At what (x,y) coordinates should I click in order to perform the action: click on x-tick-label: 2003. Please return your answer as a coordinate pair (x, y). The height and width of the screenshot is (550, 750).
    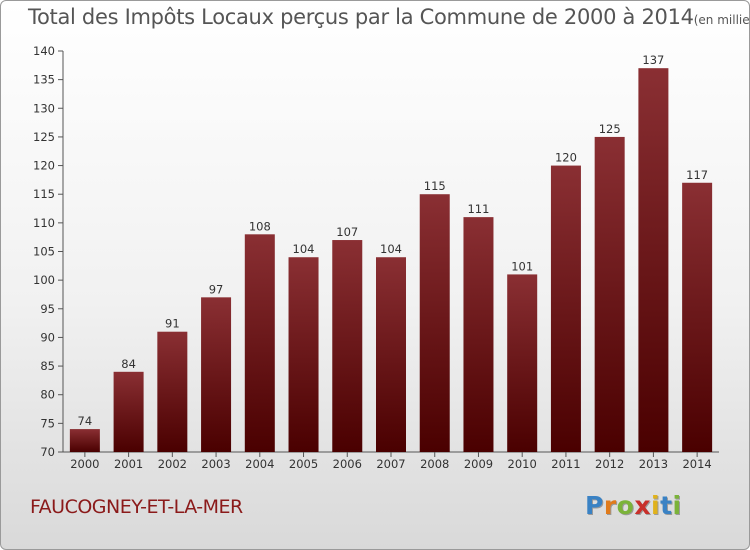
    Looking at the image, I should click on (215, 464).